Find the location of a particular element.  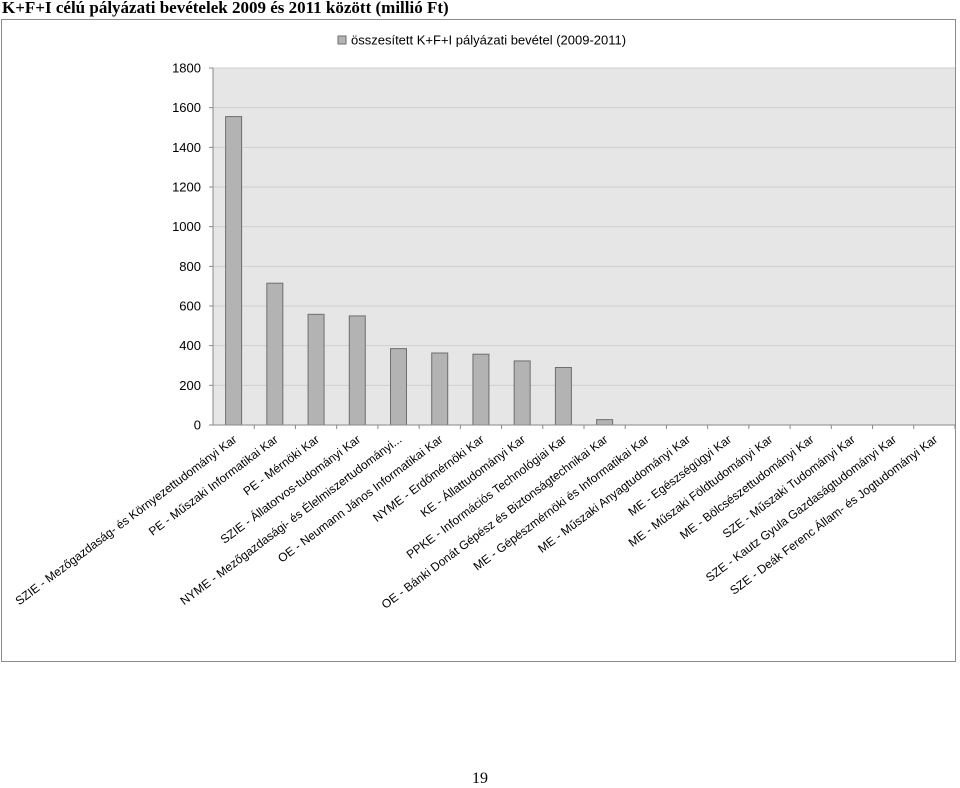

y-tick-label: 800 is located at coordinates (190, 266).